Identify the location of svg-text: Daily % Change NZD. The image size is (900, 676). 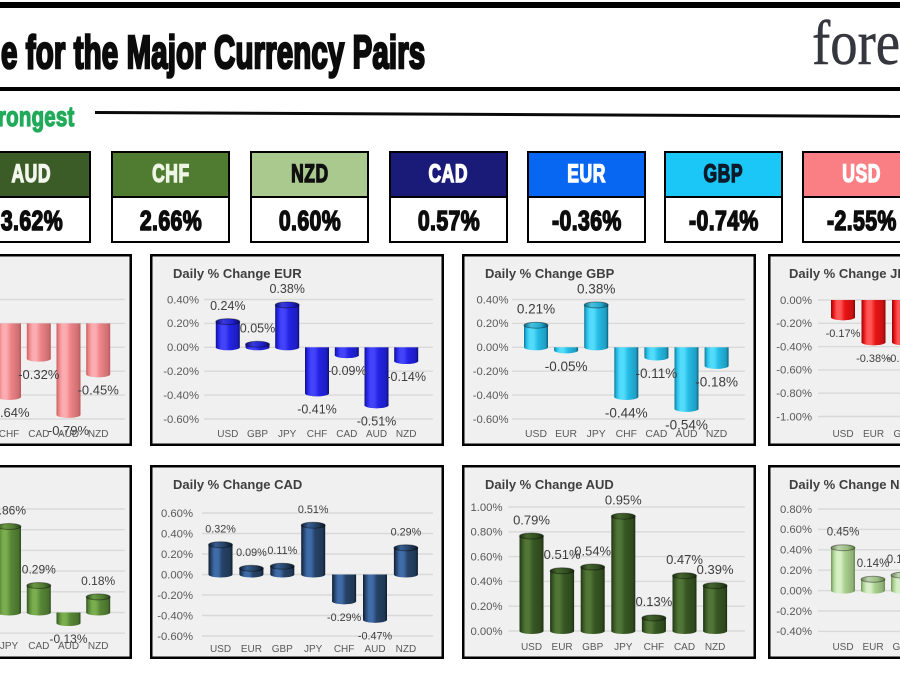
(844, 484).